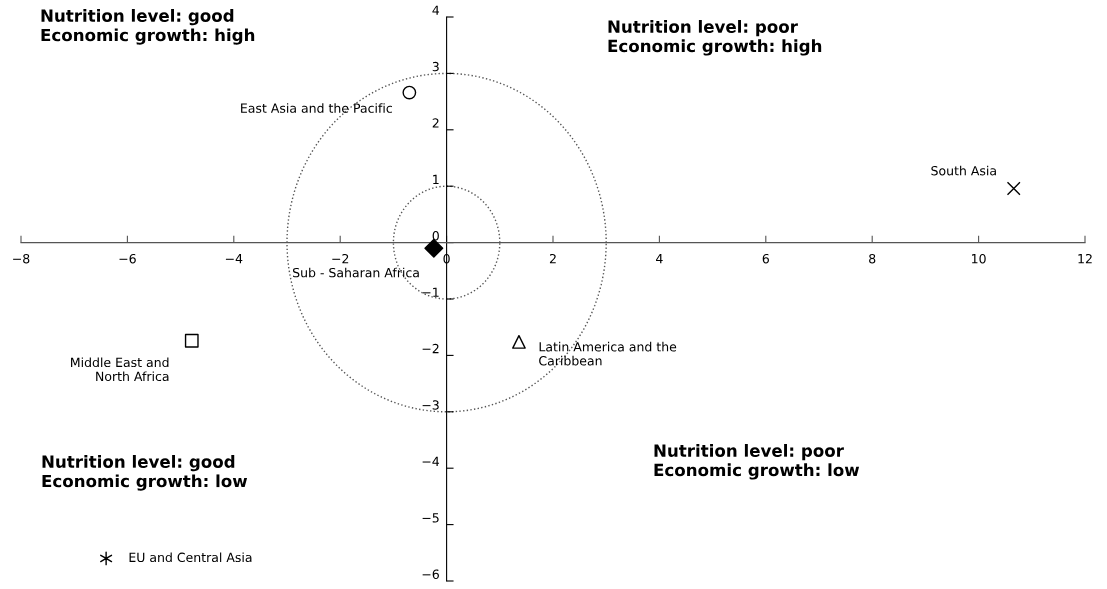  I want to click on series-label: East Asia and the Pacific, so click(316, 108).